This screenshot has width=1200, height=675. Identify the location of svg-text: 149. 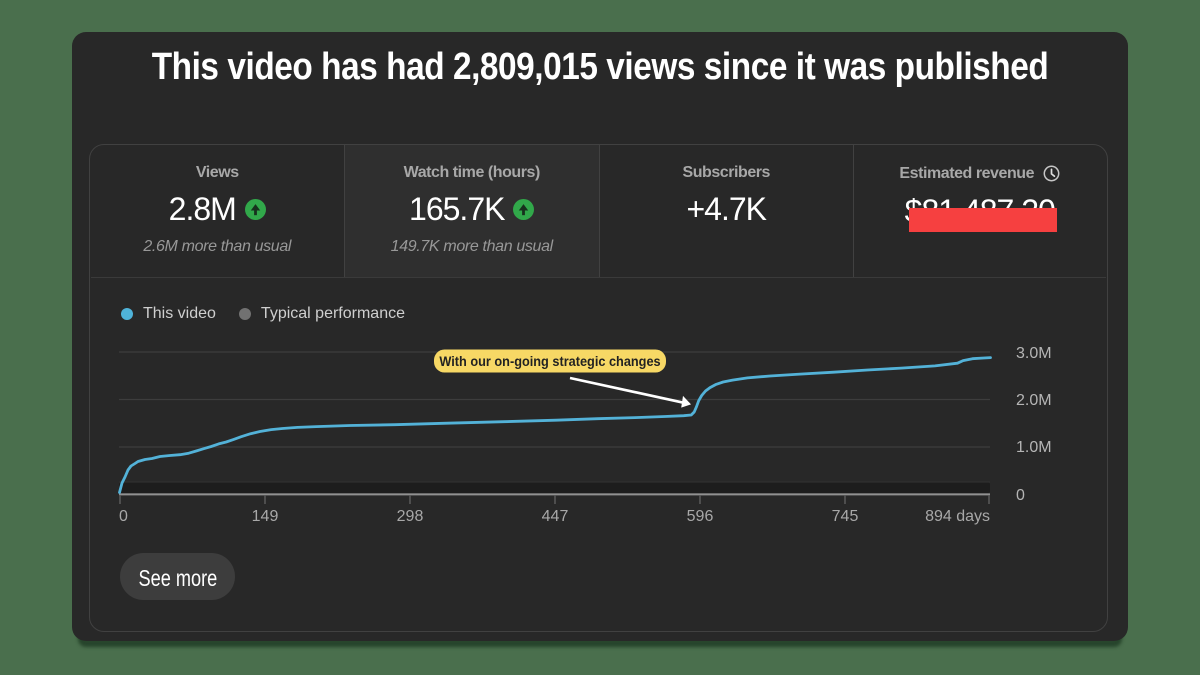
(265, 516).